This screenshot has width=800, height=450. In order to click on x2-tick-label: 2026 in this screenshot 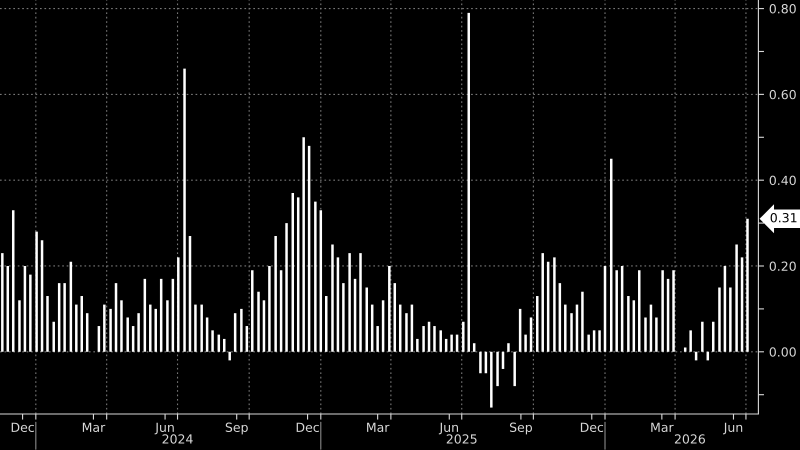, I will do `click(689, 439)`.